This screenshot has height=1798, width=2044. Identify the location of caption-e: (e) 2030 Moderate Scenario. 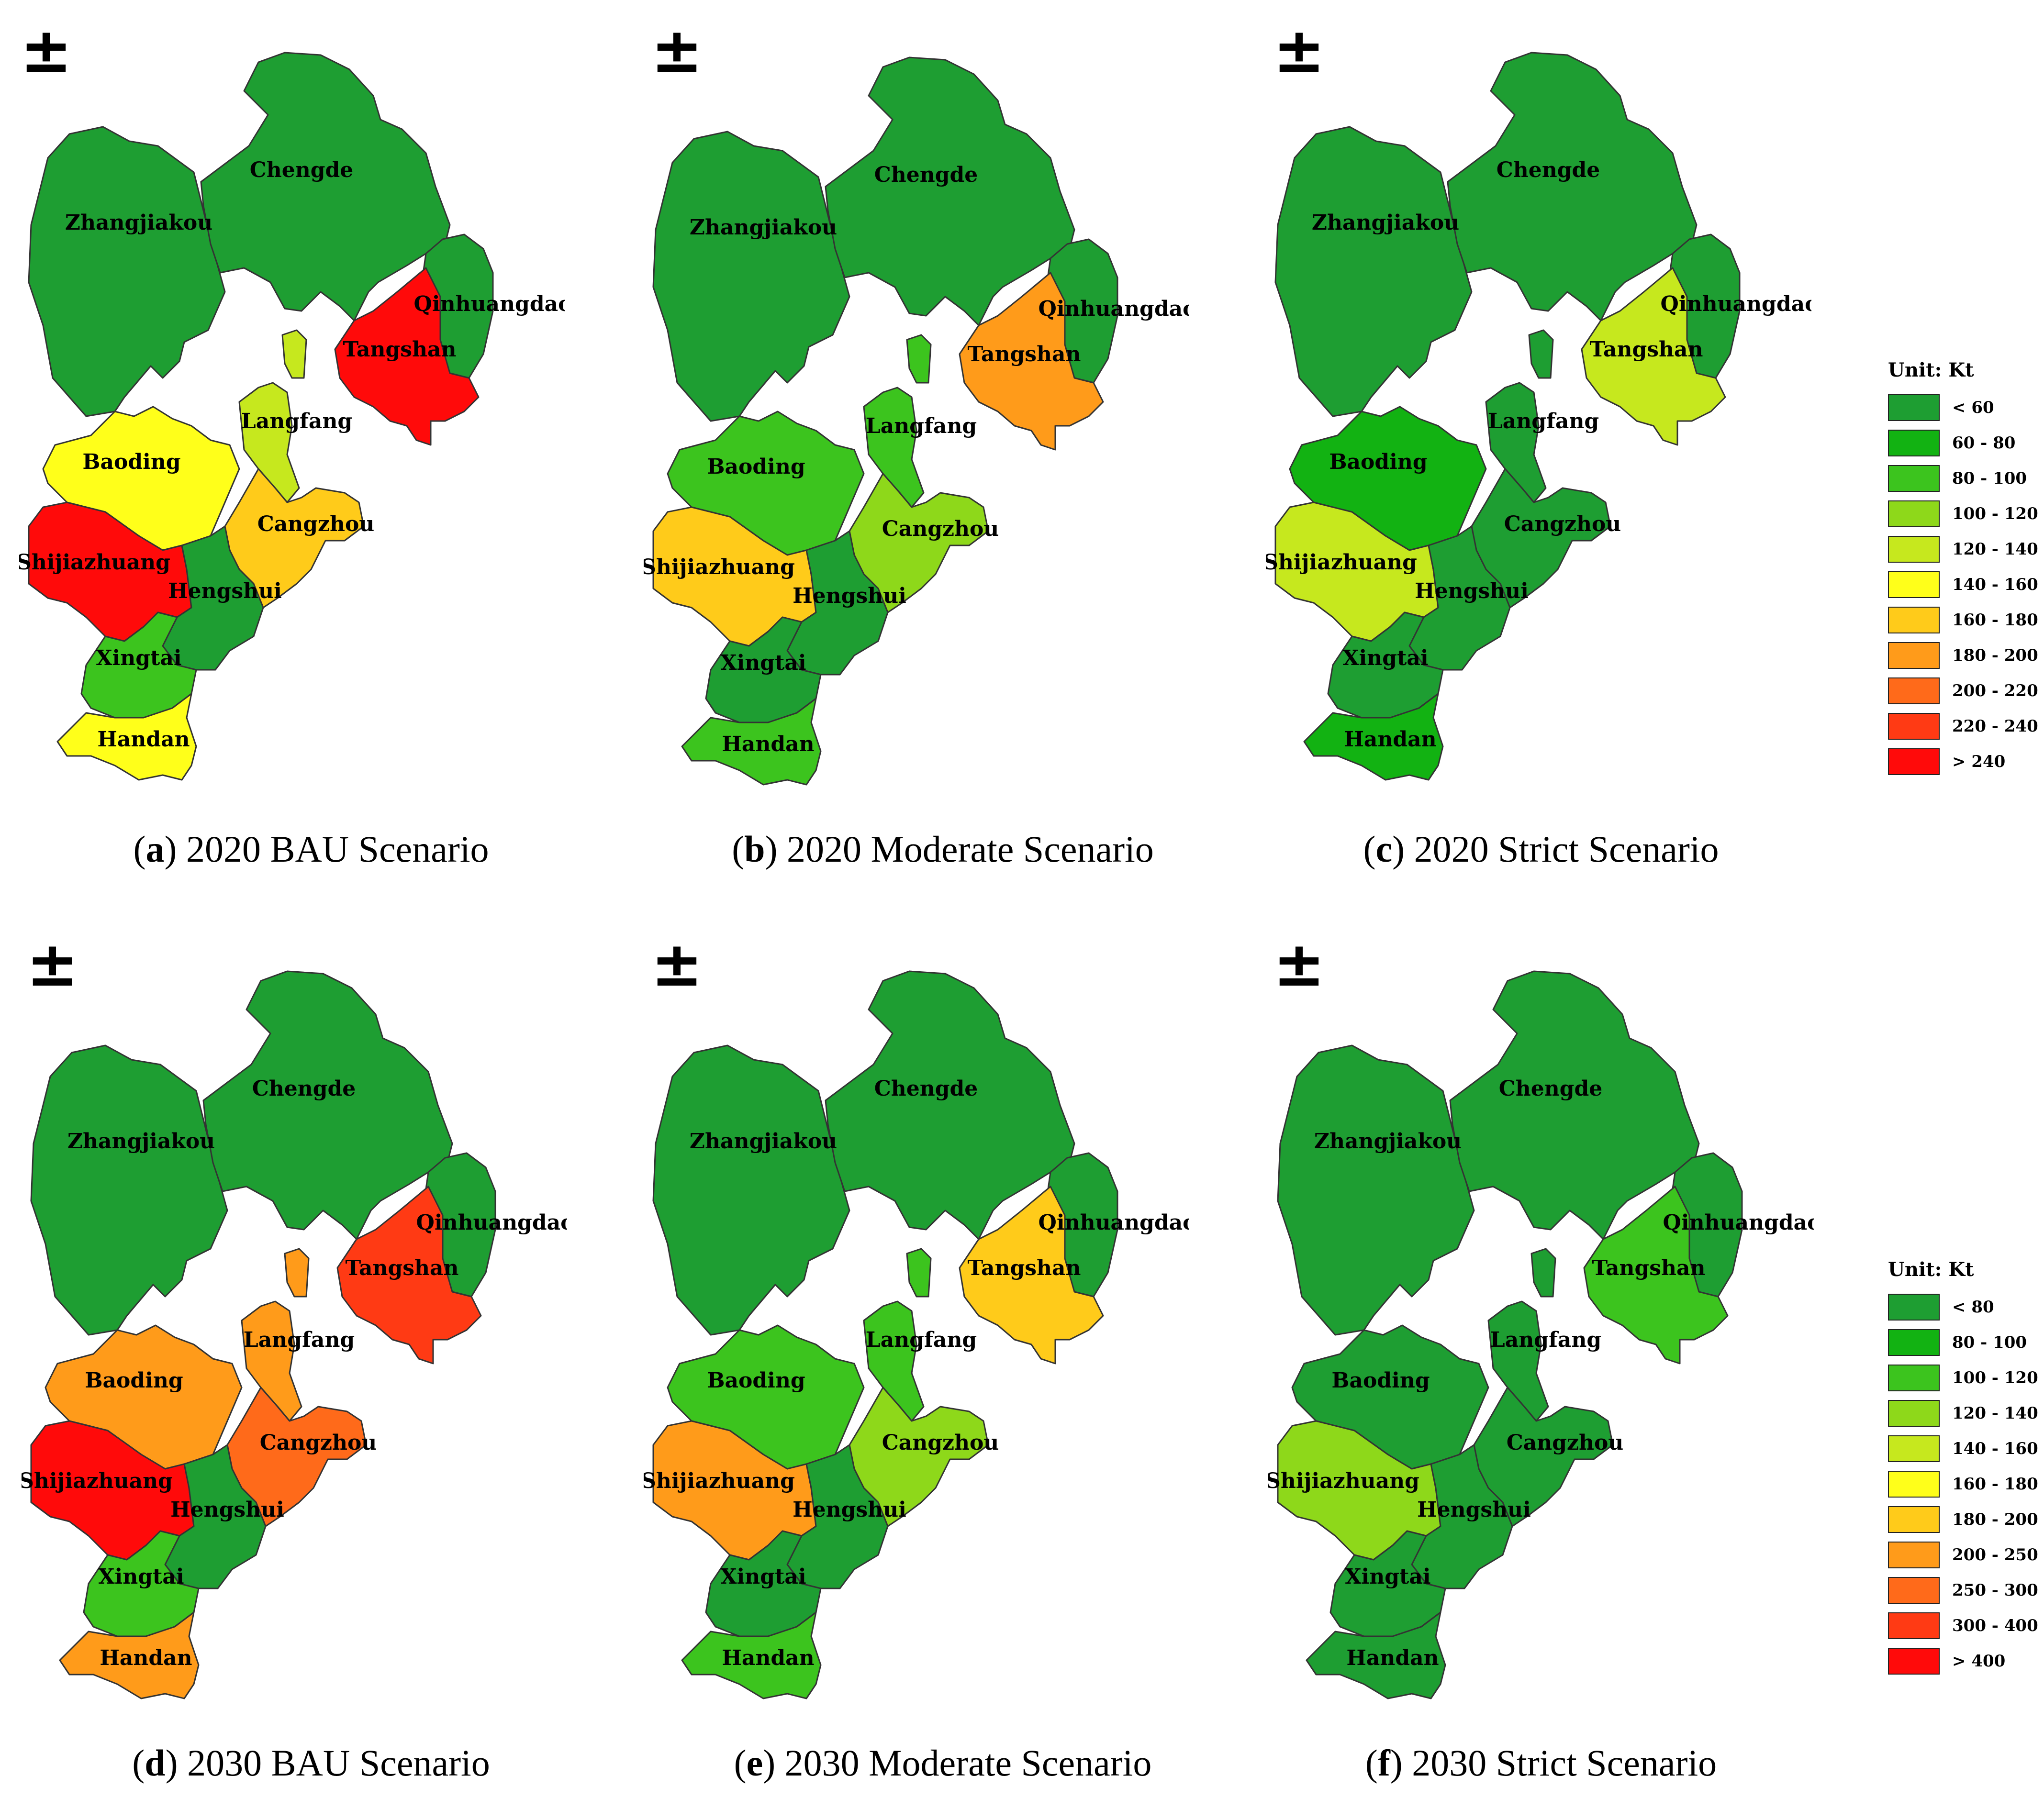
(943, 1763).